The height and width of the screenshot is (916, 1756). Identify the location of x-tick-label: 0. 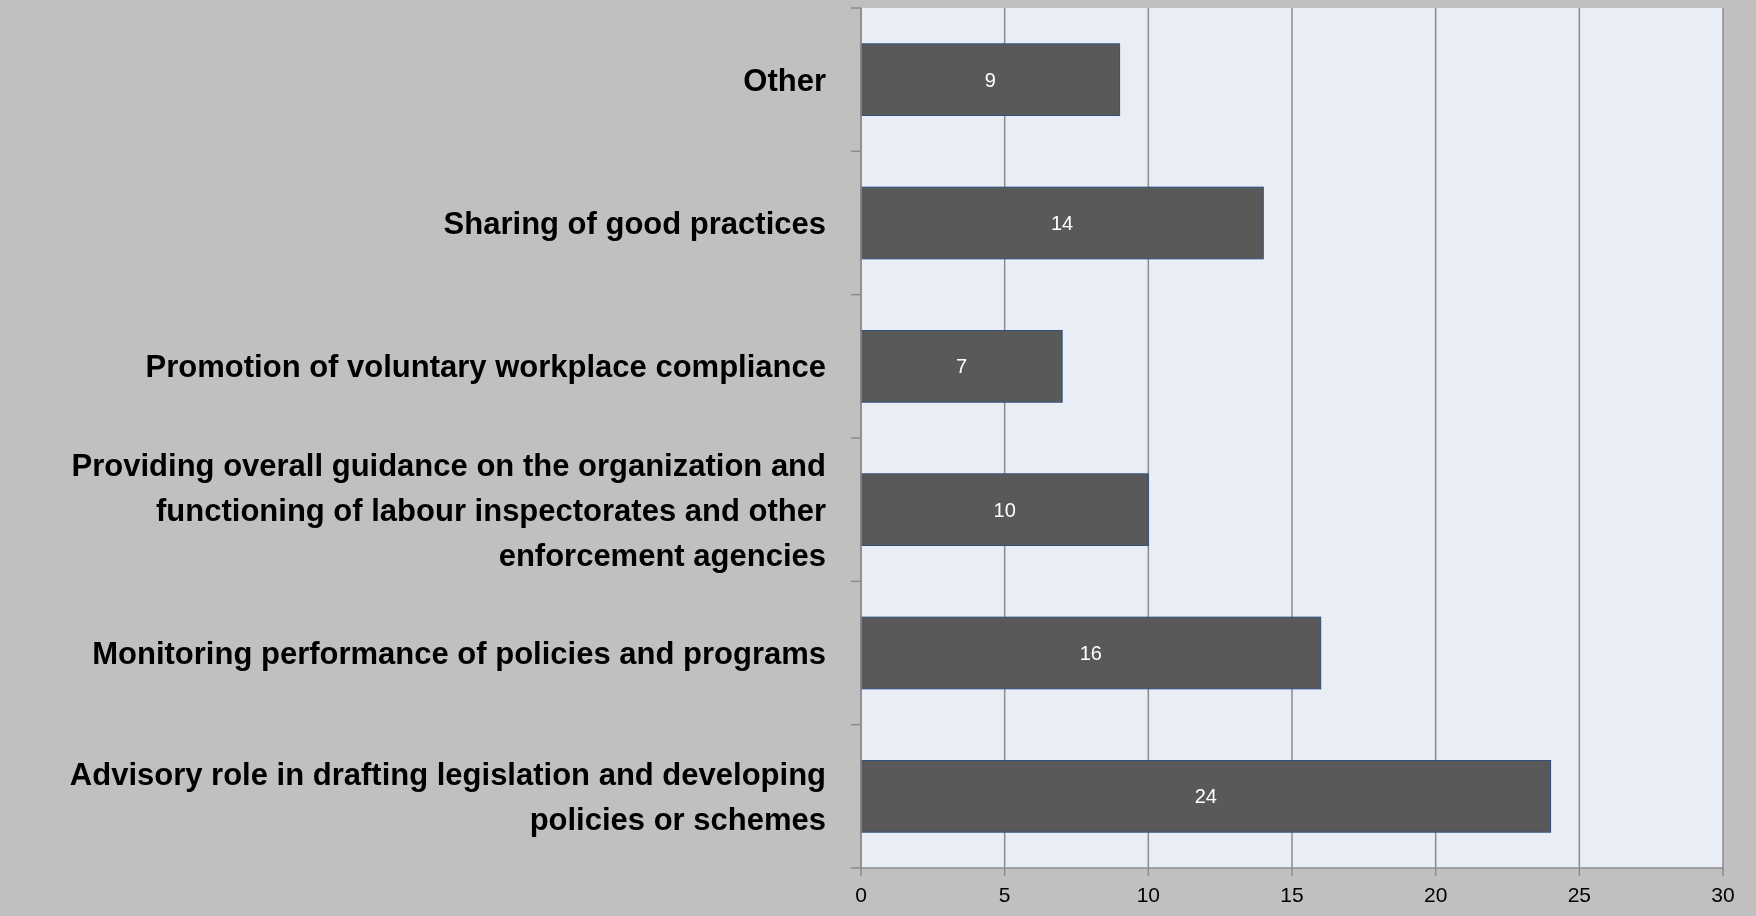
(861, 894).